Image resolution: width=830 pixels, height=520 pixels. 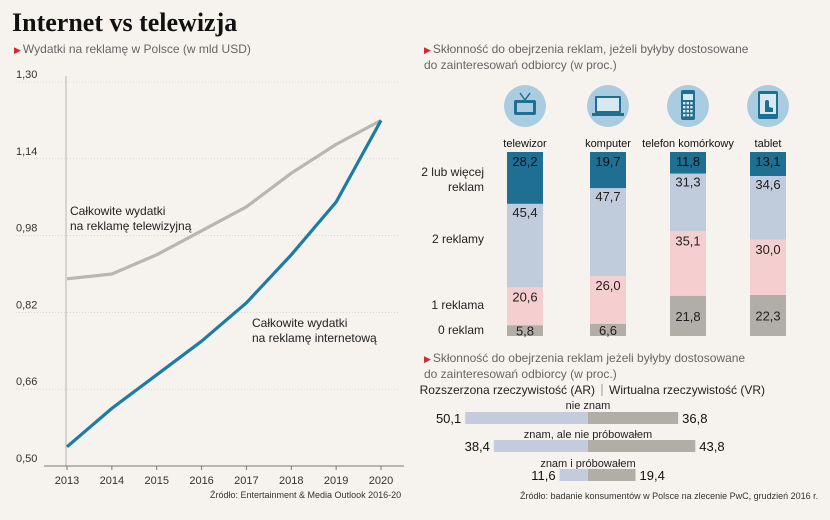 What do you see at coordinates (607, 161) in the screenshot?
I see `segment-value-label: 19,7` at bounding box center [607, 161].